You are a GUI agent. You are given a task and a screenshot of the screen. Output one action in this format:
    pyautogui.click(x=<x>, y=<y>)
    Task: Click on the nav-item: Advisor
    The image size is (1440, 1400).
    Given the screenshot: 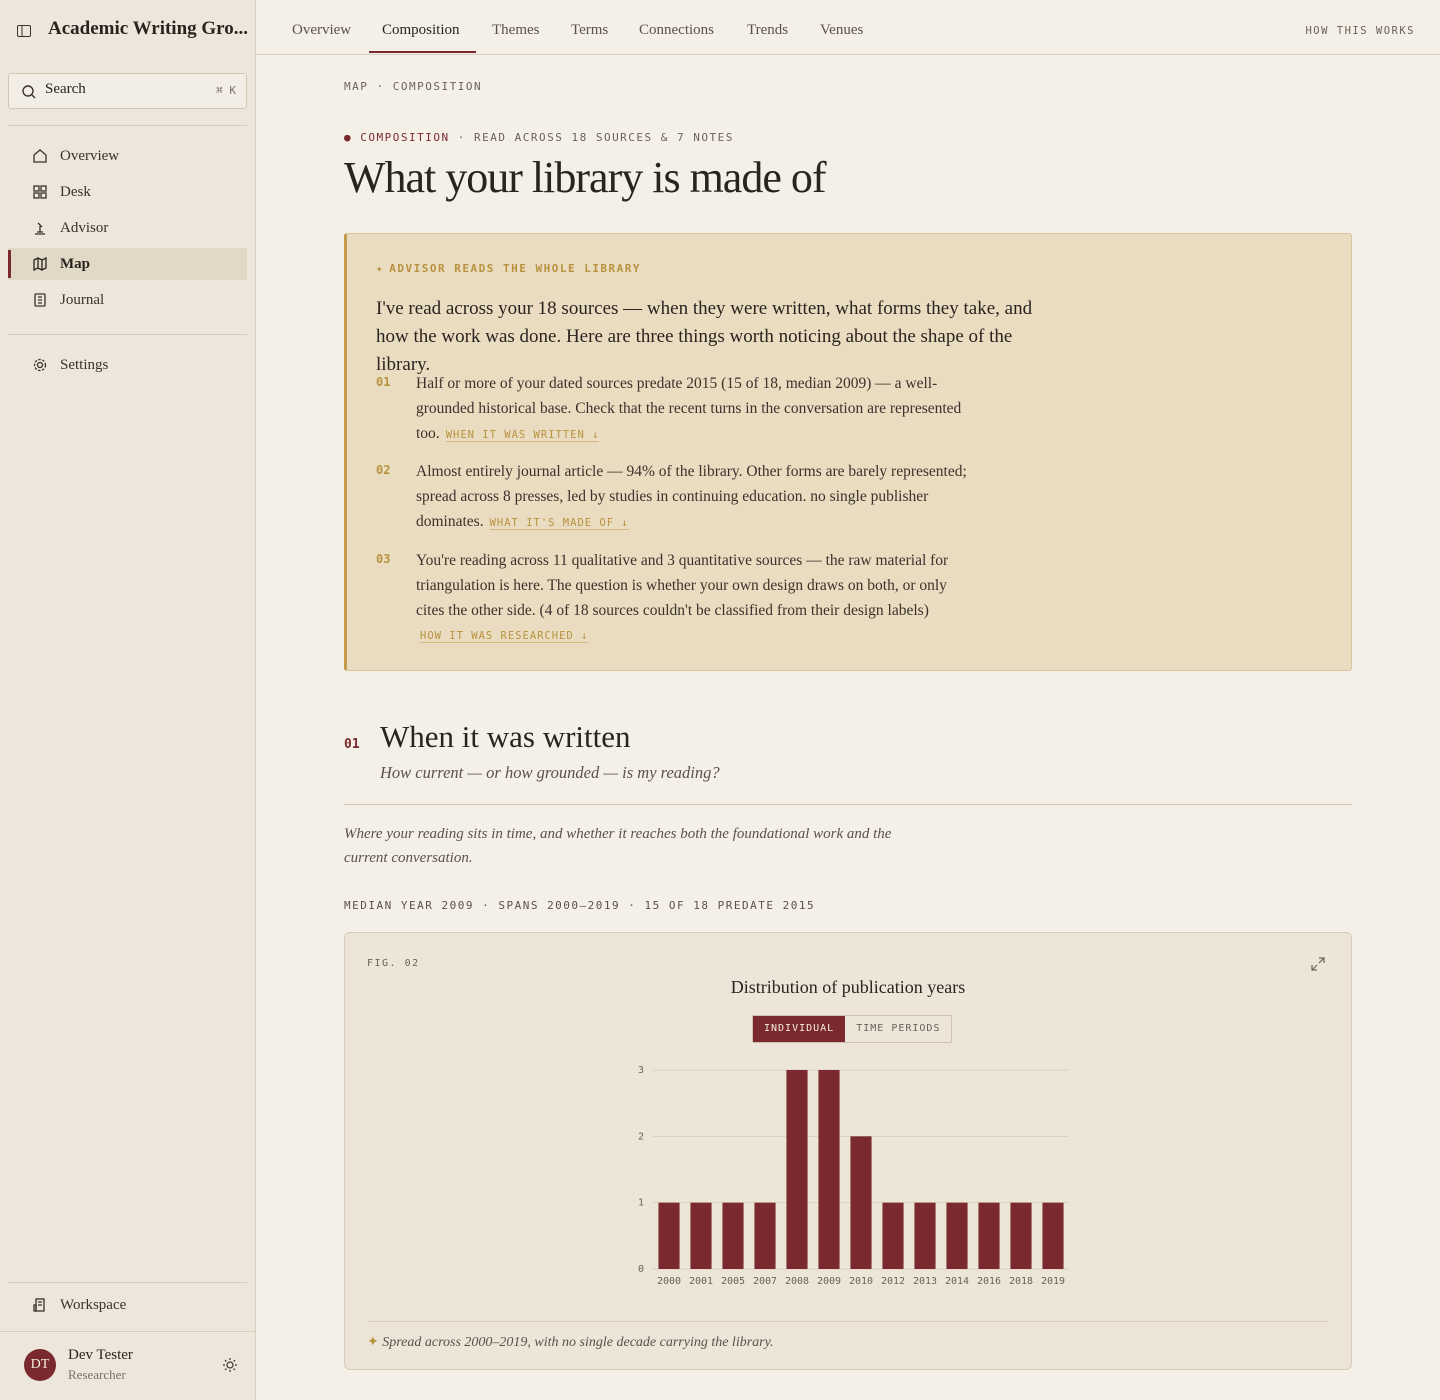 What is the action you would take?
    pyautogui.click(x=127, y=228)
    